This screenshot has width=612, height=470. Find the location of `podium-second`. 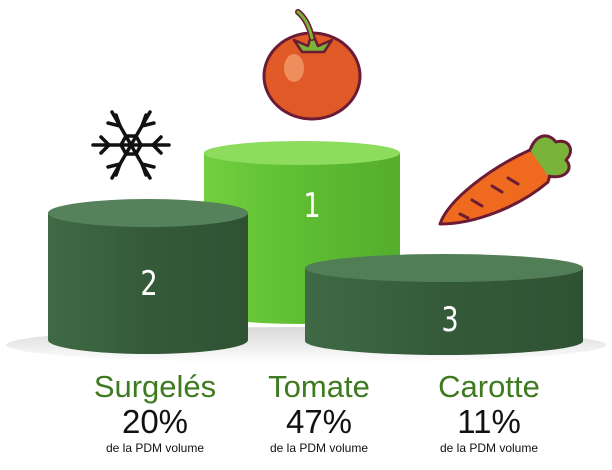

podium-second is located at coordinates (148, 276).